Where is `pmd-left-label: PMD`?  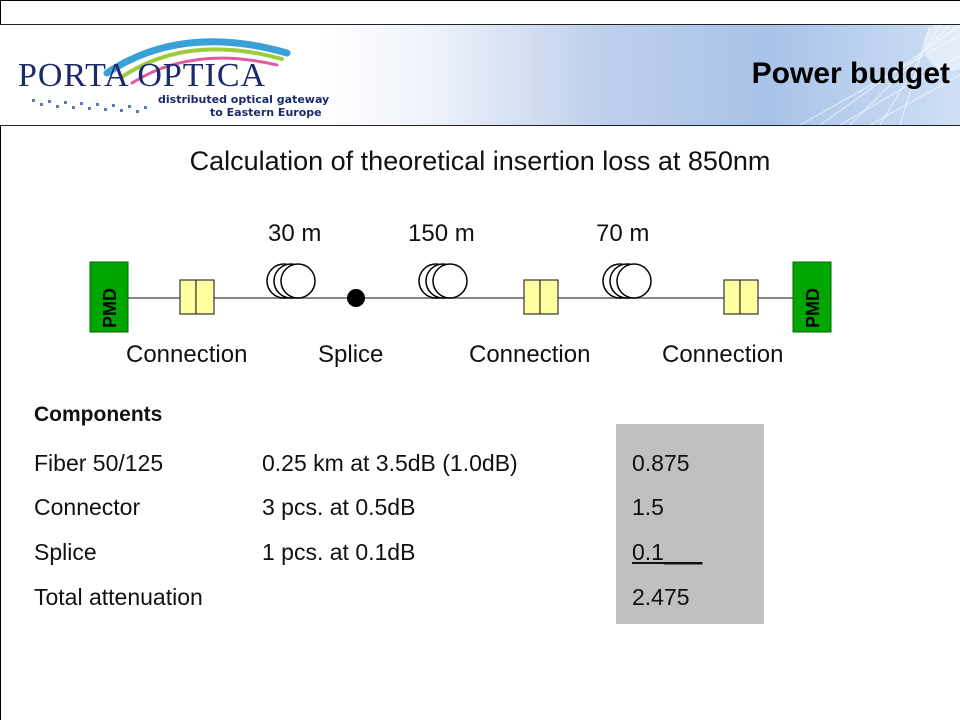 pmd-left-label: PMD is located at coordinates (110, 308).